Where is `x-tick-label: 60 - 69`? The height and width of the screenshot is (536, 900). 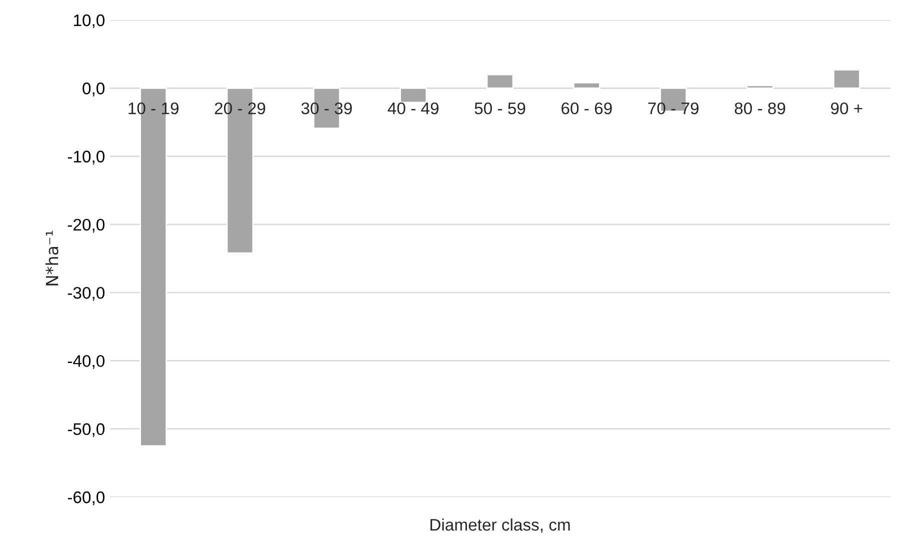 x-tick-label: 60 - 69 is located at coordinates (587, 108).